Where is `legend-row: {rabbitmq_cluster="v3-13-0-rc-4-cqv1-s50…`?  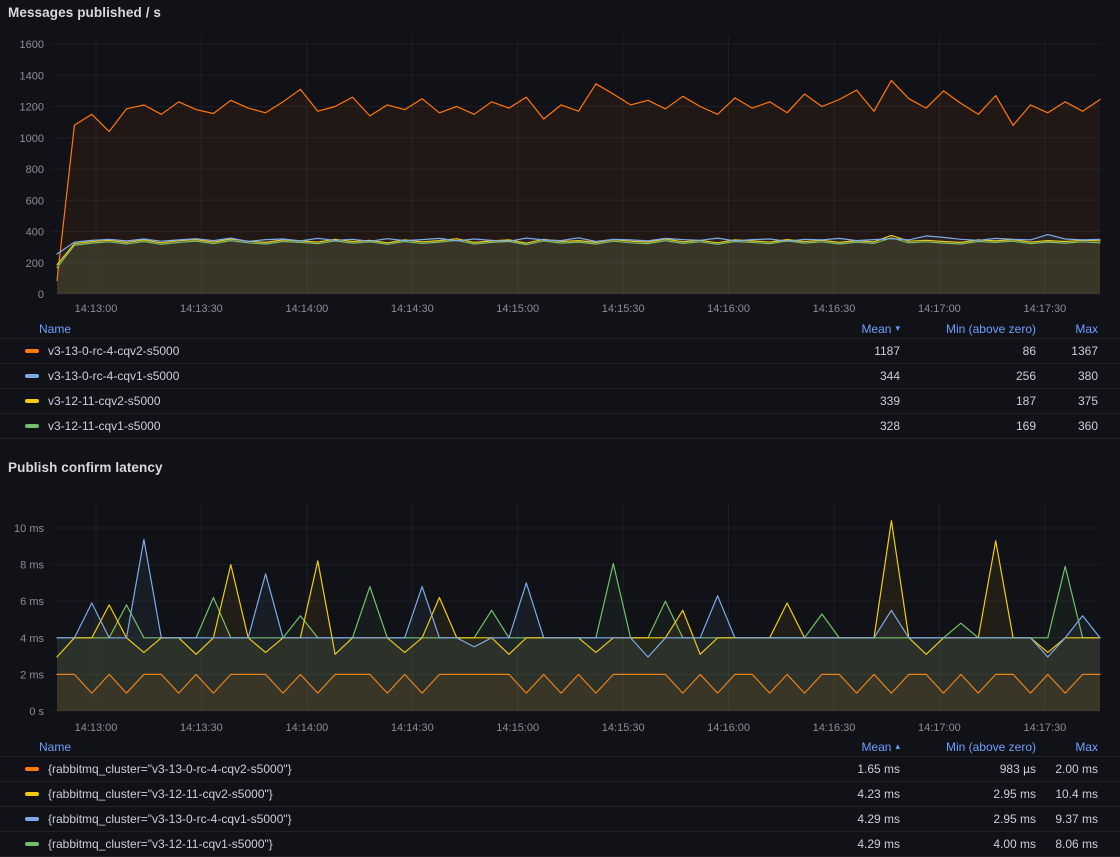 legend-row: {rabbitmq_cluster="v3-13-0-rc-4-cqv1-s50… is located at coordinates (560, 818).